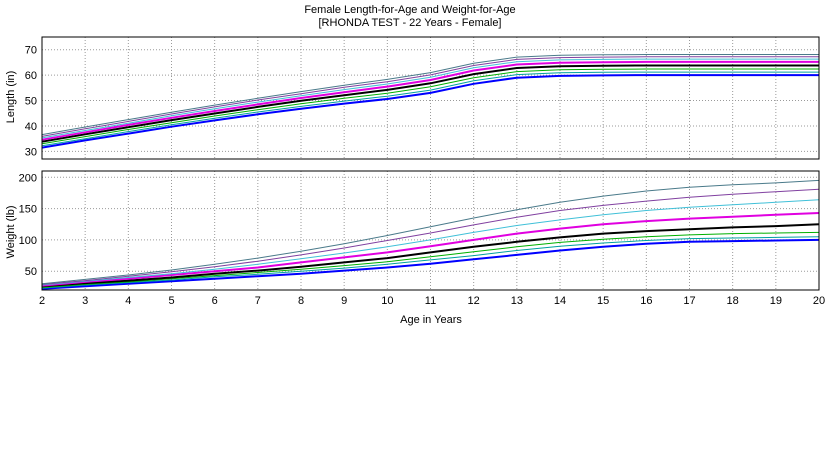  What do you see at coordinates (31, 152) in the screenshot?
I see `length-y-tick-label: 30` at bounding box center [31, 152].